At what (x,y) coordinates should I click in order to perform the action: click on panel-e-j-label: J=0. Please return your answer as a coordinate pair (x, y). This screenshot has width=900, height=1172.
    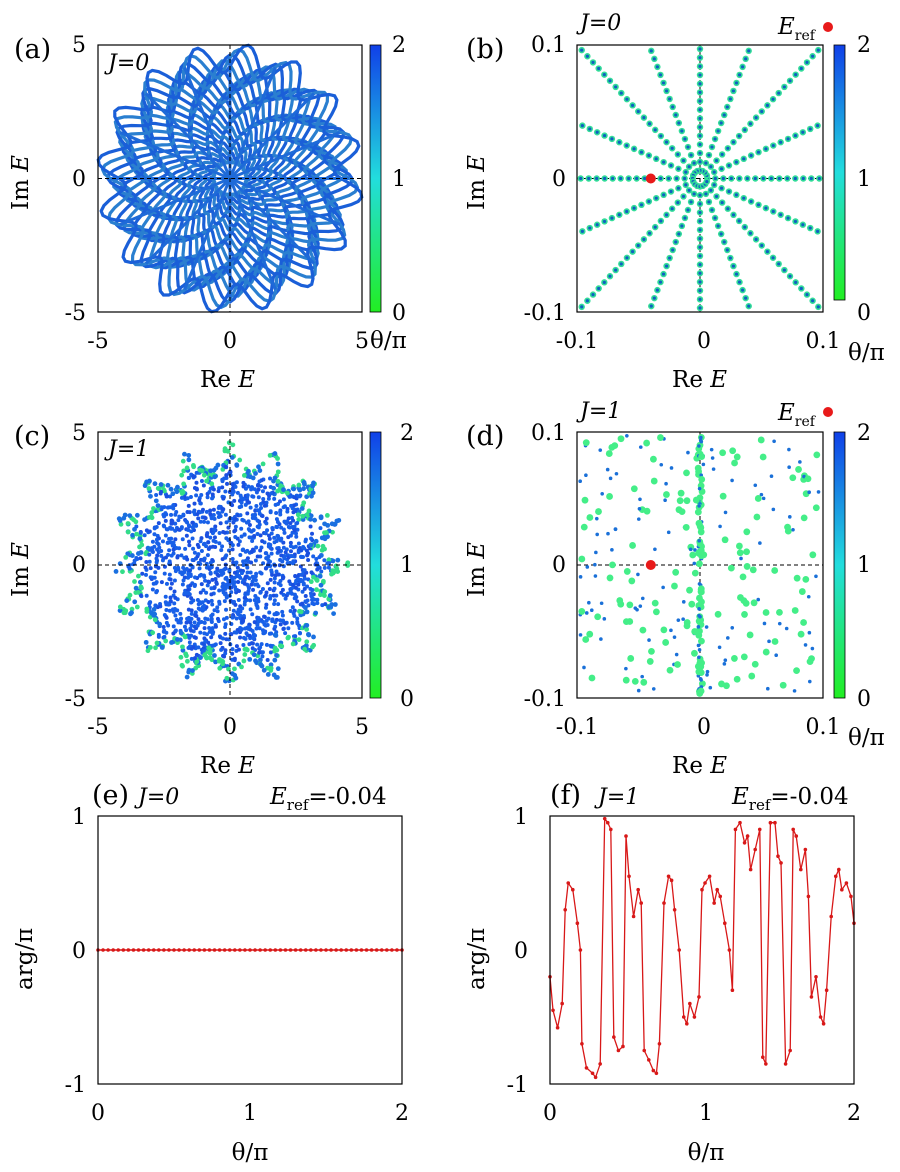
    Looking at the image, I should click on (156, 797).